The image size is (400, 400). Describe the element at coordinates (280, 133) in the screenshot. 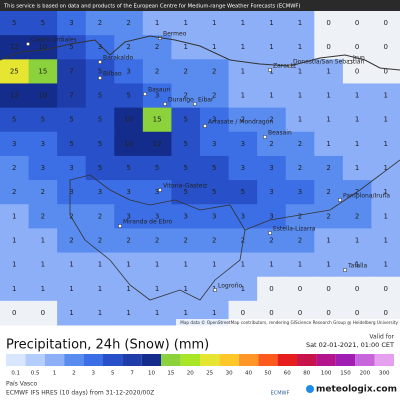

I see `city-label: Beasain` at that location.